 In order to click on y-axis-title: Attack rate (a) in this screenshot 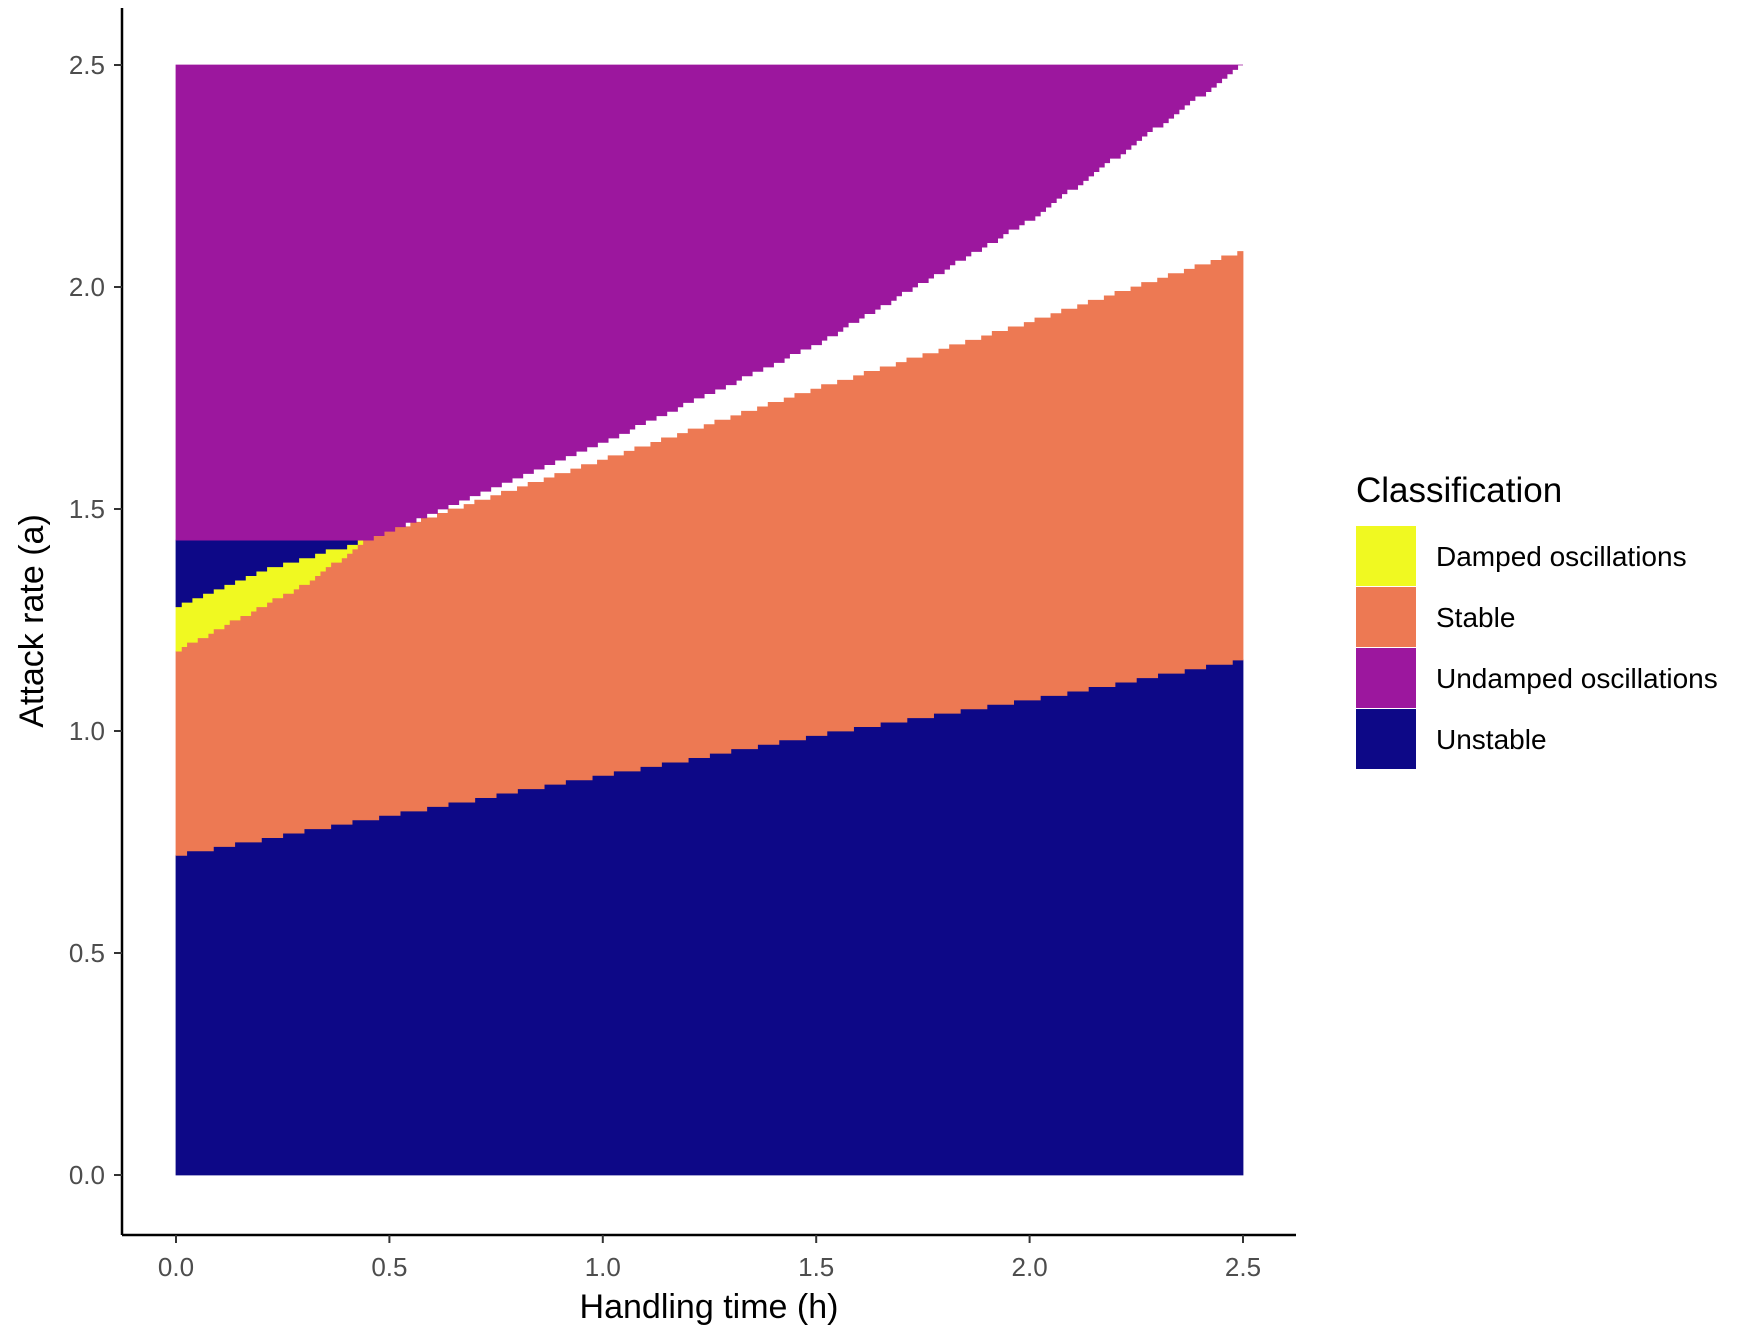, I will do `click(32, 621)`.